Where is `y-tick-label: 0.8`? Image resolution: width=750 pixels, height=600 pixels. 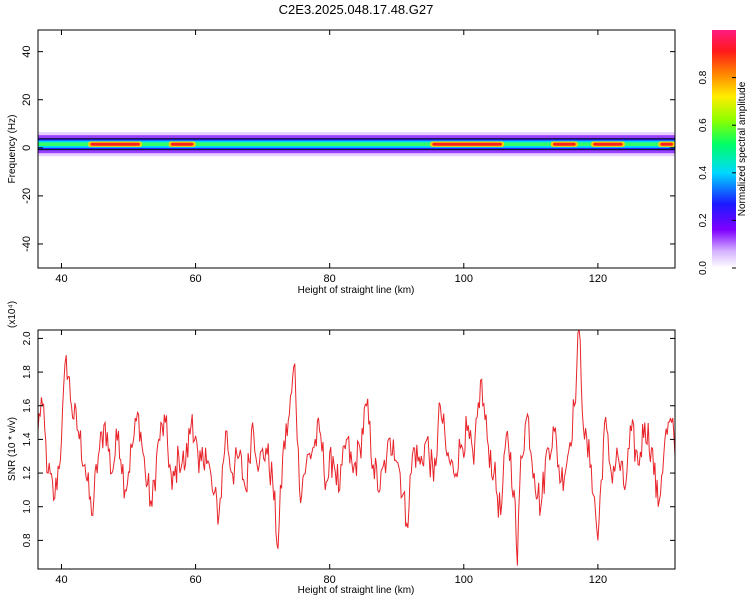
y-tick-label: 0.8 is located at coordinates (27, 540).